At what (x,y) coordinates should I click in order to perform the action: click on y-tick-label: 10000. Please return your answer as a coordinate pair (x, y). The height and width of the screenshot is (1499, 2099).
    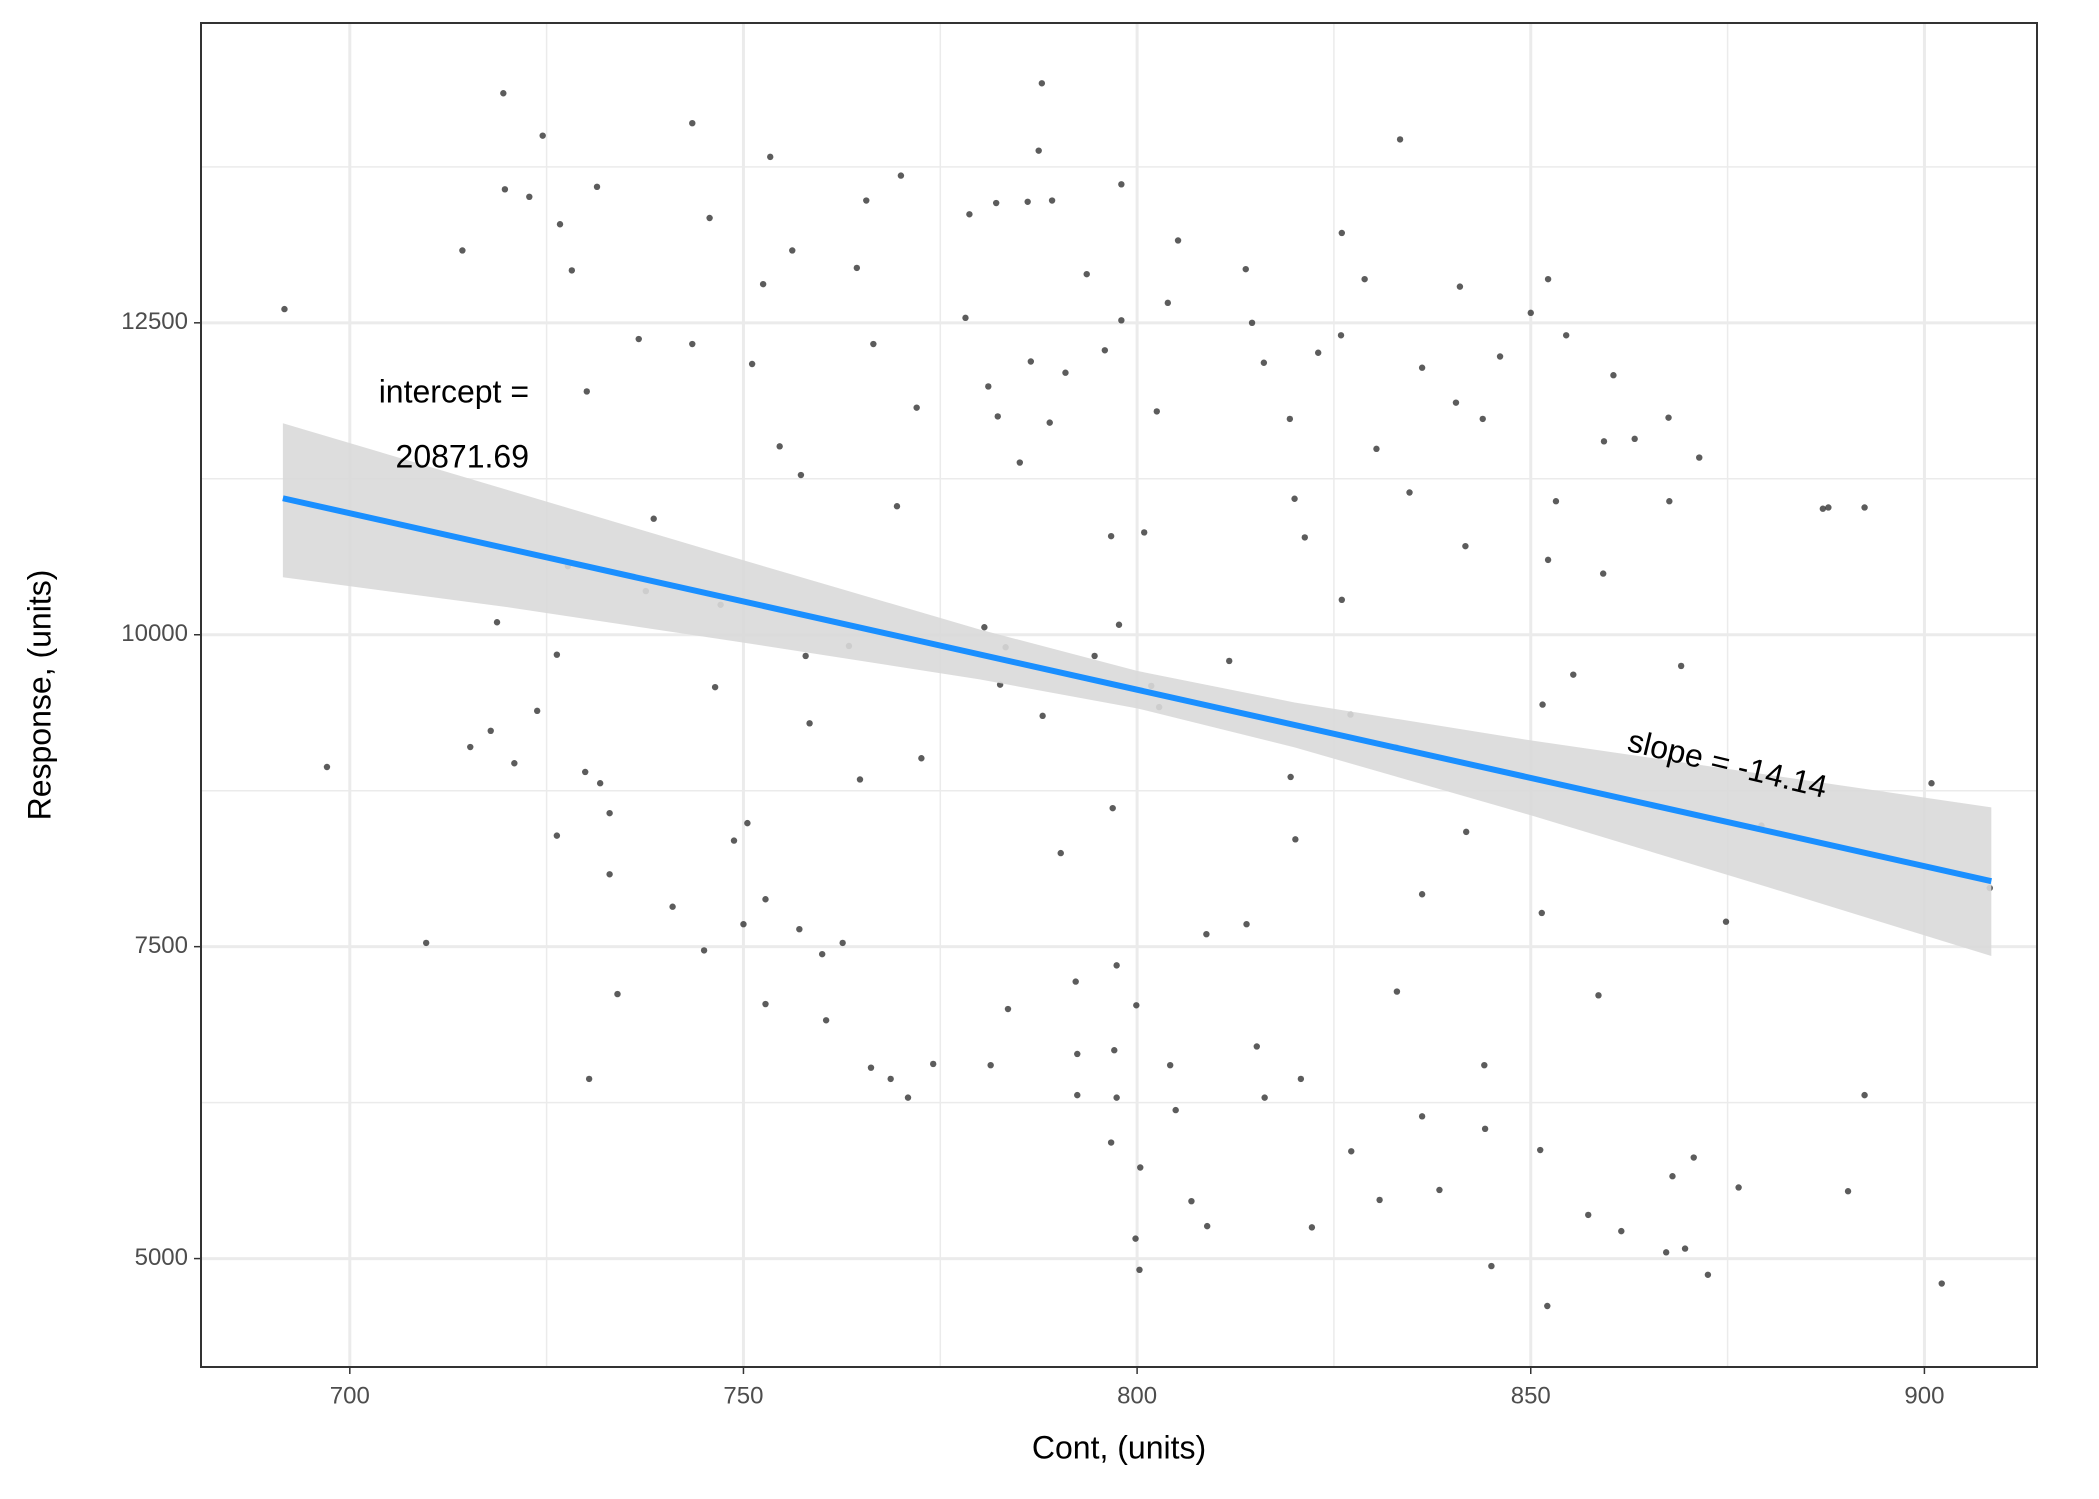
    Looking at the image, I should click on (154, 633).